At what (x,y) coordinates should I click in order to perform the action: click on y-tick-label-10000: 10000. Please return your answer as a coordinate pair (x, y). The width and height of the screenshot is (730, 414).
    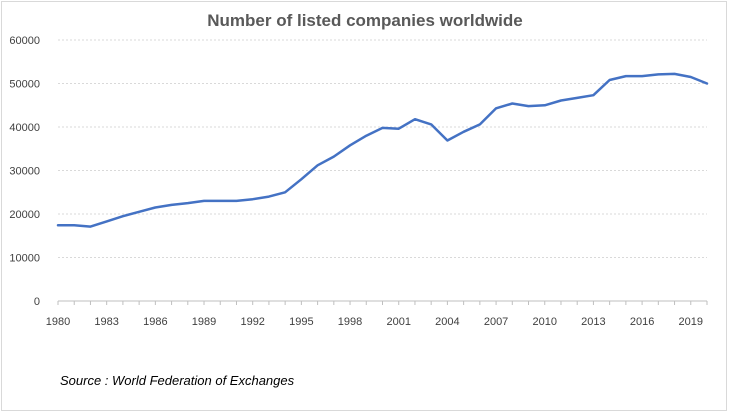
    Looking at the image, I should click on (24, 259).